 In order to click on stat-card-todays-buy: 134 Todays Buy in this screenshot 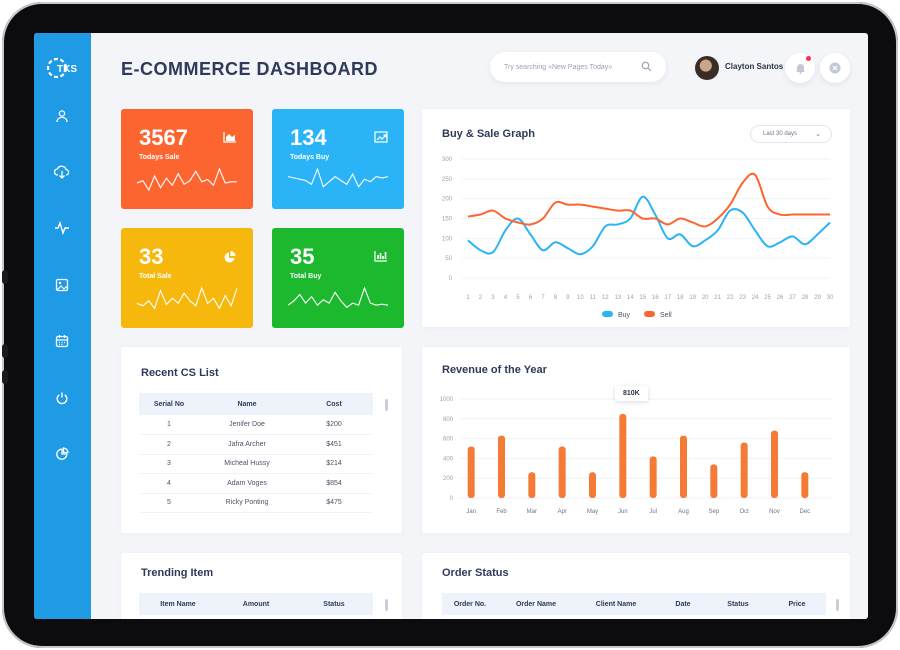, I will do `click(338, 159)`.